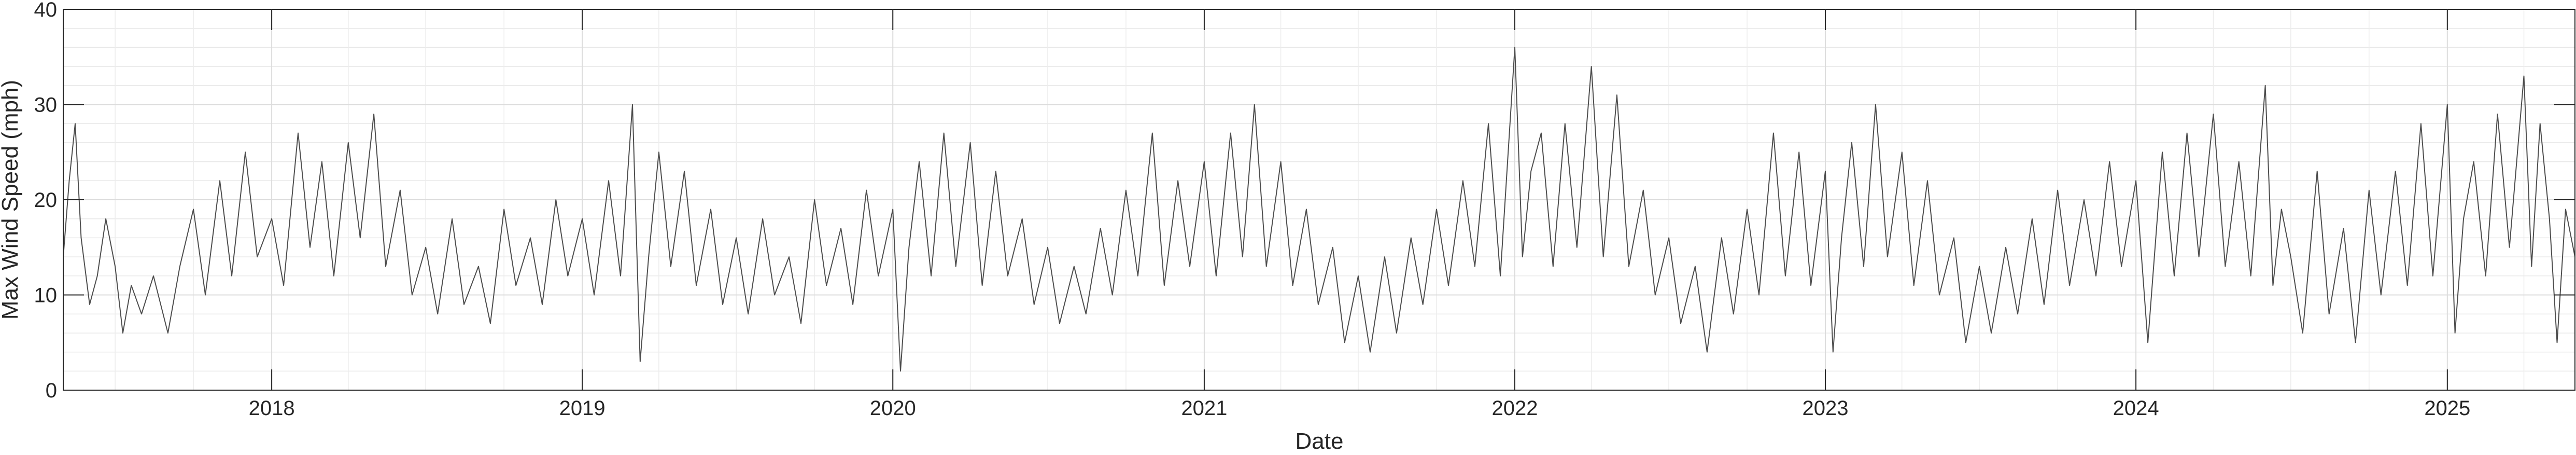 The height and width of the screenshot is (455, 2576). I want to click on x-tick-label: 2021, so click(1204, 409).